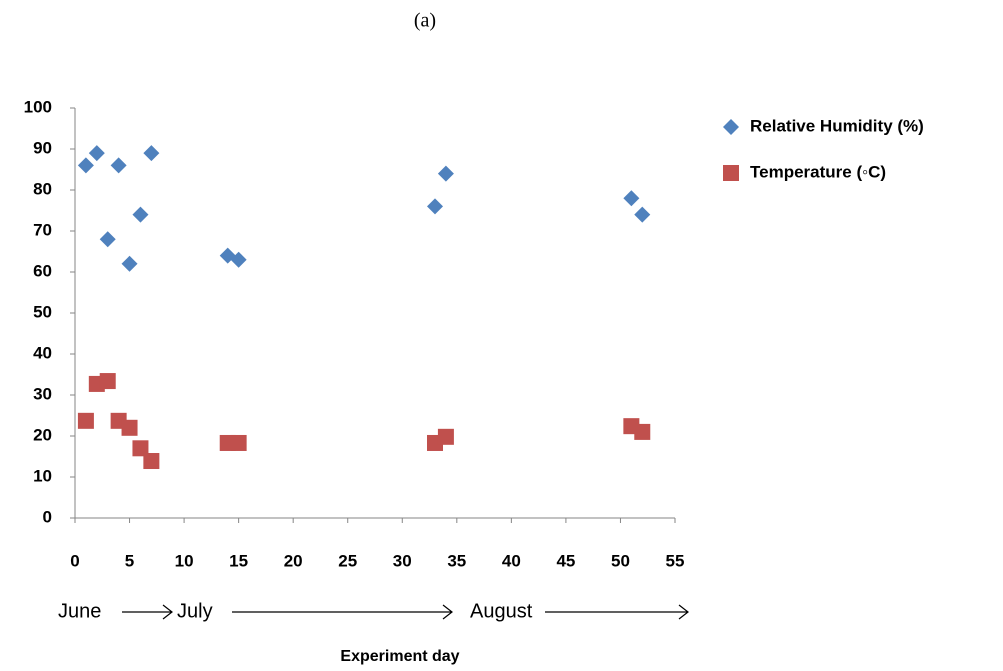 The image size is (1003, 671). Describe the element at coordinates (42, 270) in the screenshot. I see `y-tick-label: 60` at that location.